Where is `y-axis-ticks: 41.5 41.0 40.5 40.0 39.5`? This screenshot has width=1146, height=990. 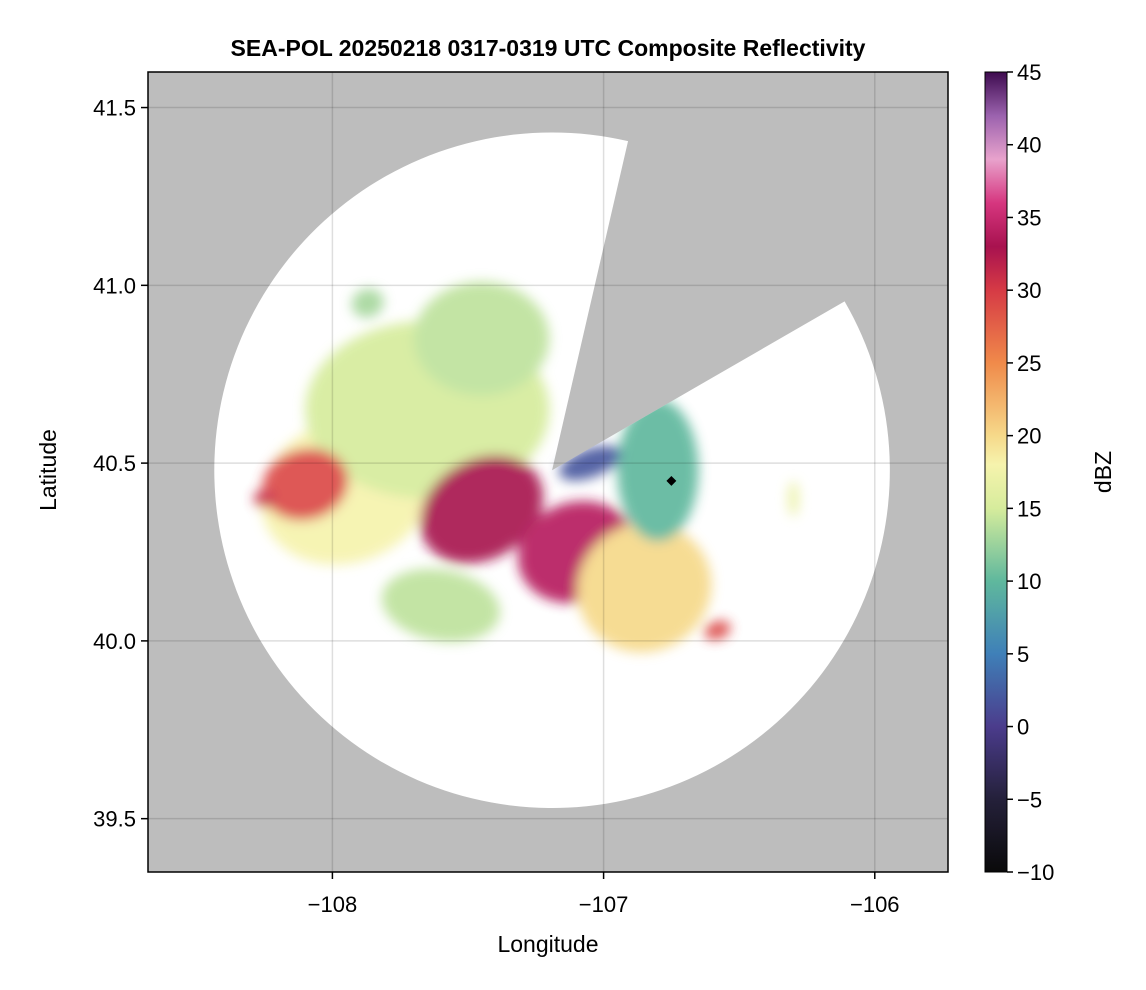
y-axis-ticks: 41.5 41.0 40.5 40.0 39.5 is located at coordinates (120, 464).